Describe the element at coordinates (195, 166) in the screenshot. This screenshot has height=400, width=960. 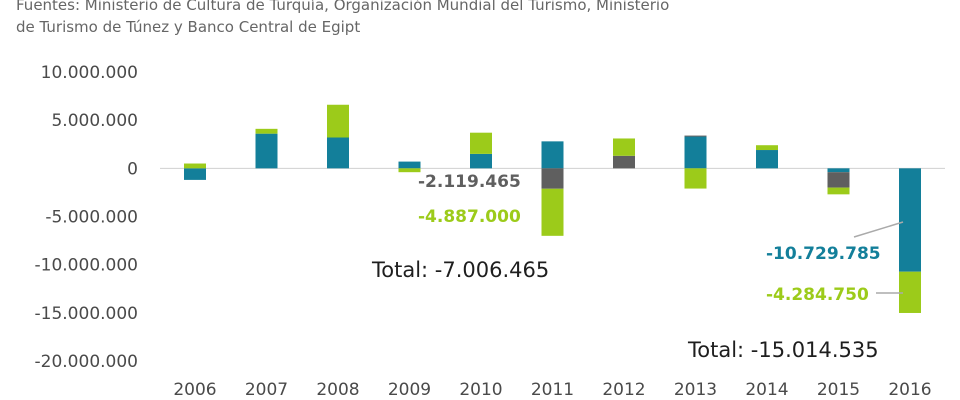
I see `bar-segment-green-2006` at that location.